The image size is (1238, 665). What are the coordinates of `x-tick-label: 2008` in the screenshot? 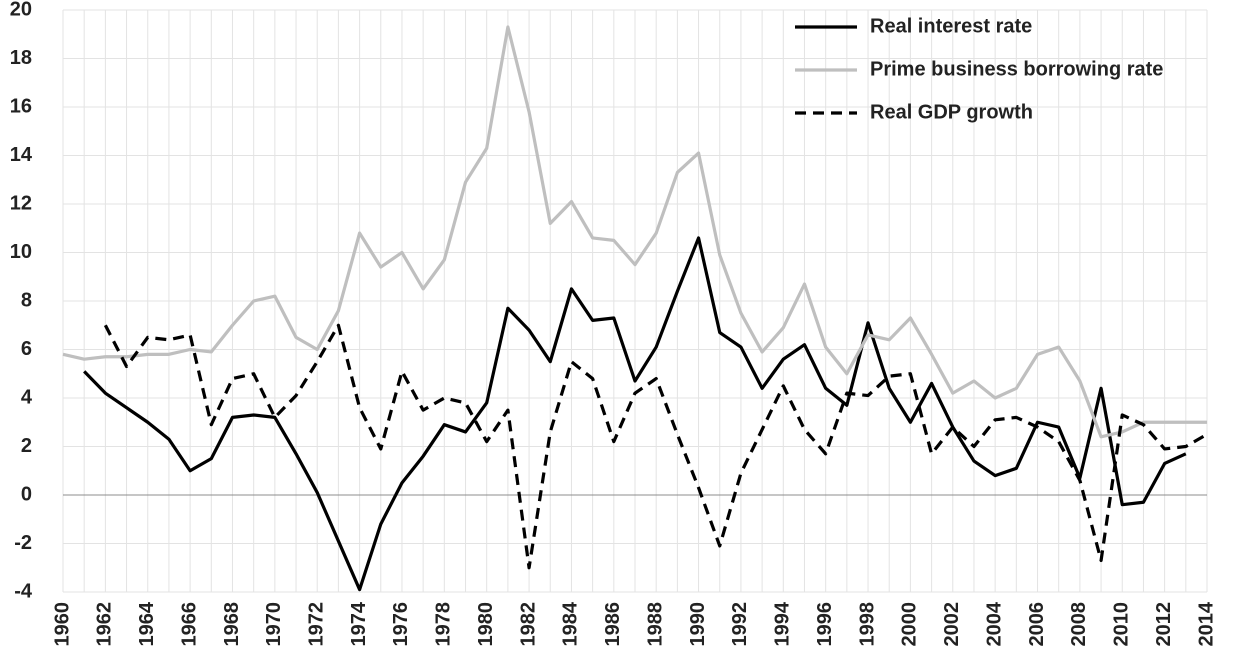 It's located at (1079, 624).